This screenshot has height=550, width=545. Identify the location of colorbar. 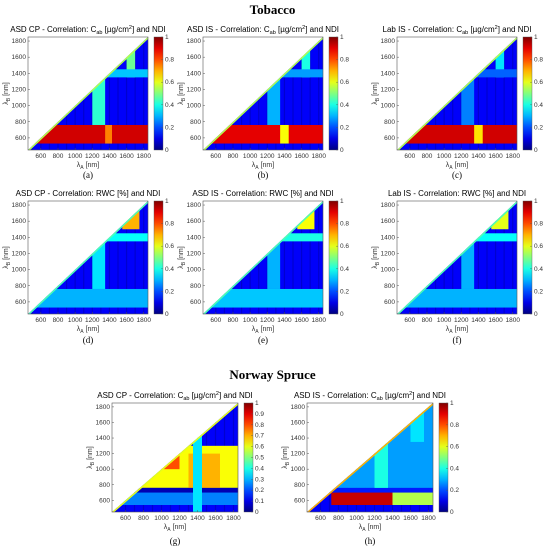
(333, 257).